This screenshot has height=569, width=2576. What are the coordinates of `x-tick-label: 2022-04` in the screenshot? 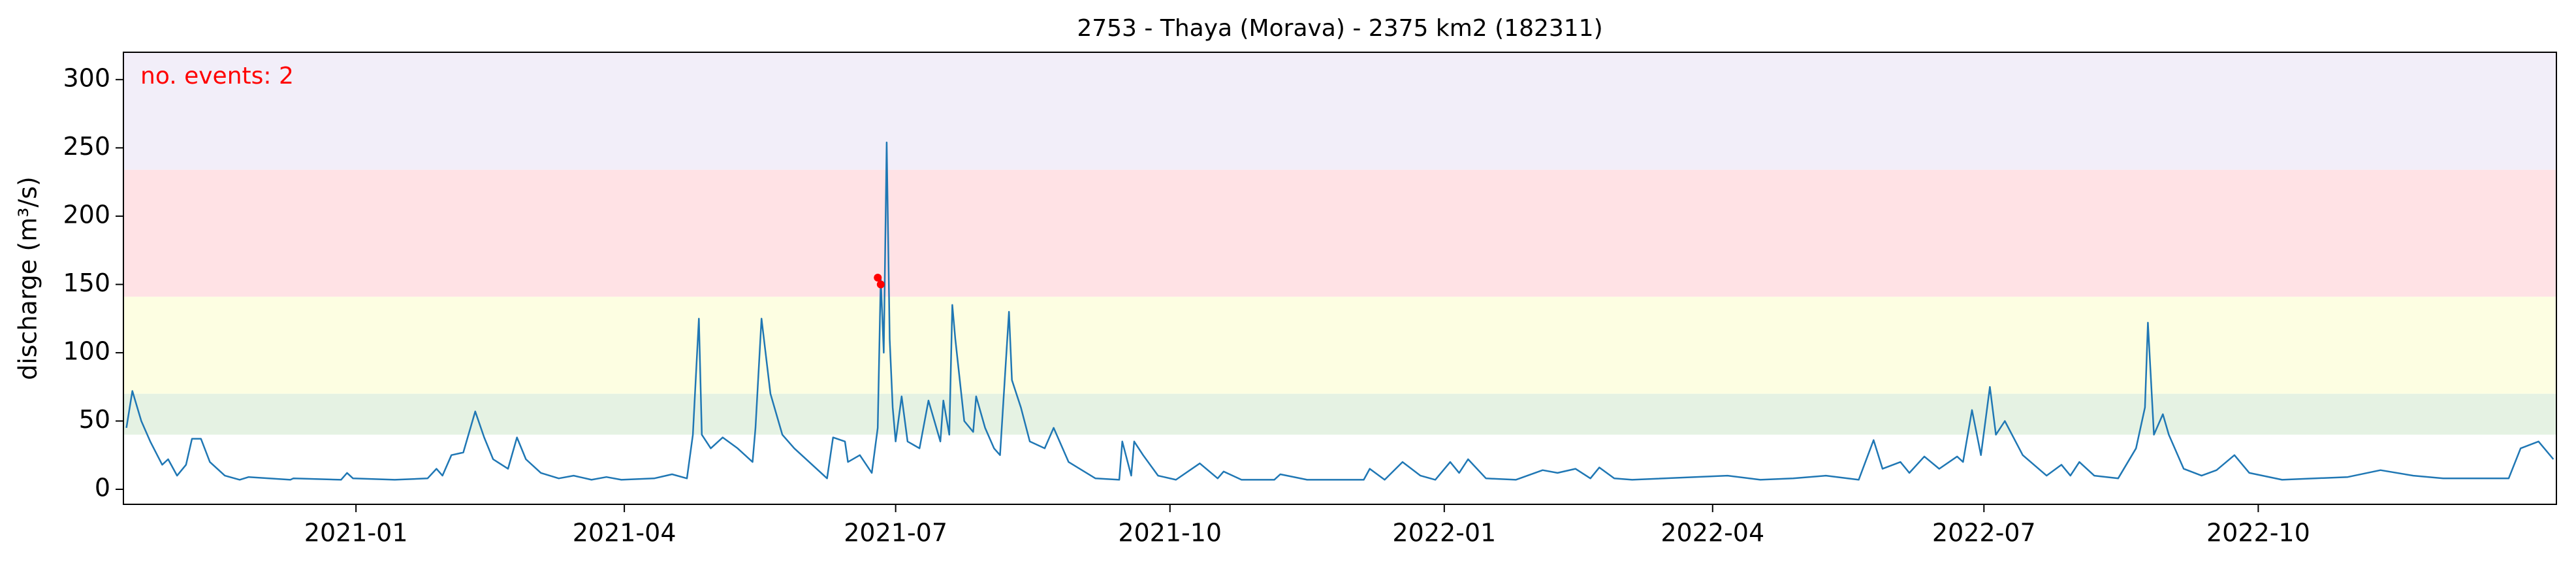 It's located at (1712, 533).